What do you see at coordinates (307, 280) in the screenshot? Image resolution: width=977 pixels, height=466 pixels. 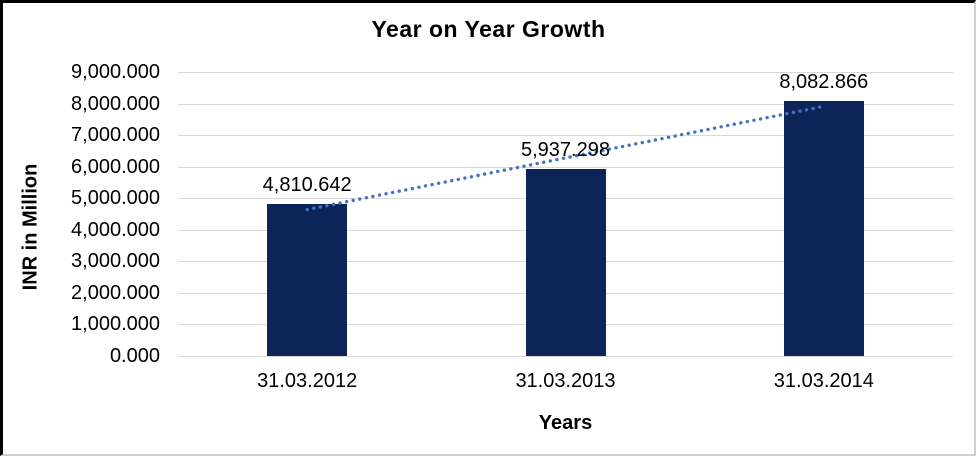 I see `bar-31.03.2012` at bounding box center [307, 280].